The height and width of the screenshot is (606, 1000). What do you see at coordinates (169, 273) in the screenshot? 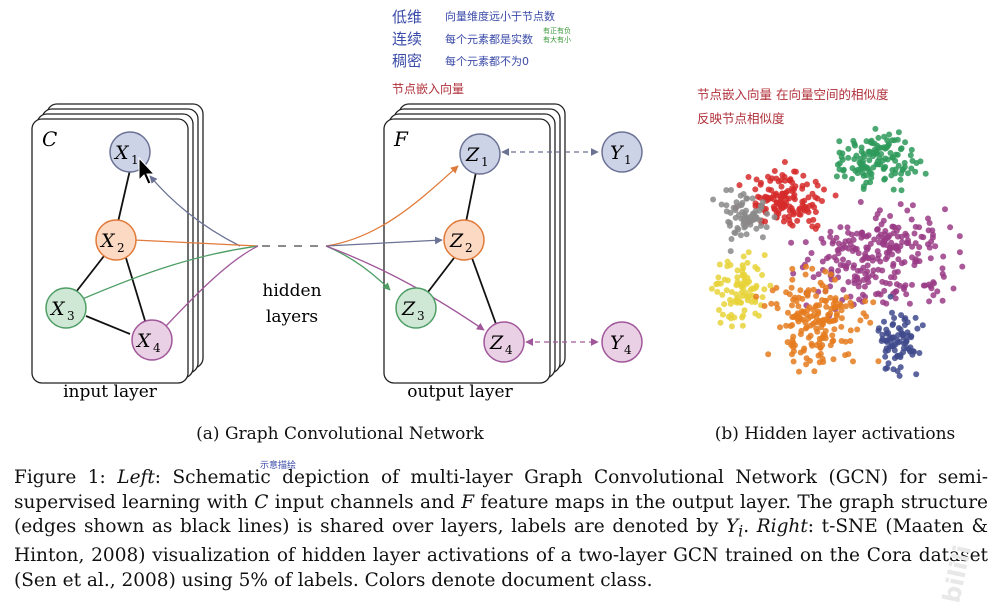
I see `arrow-x3-to-hidden` at bounding box center [169, 273].